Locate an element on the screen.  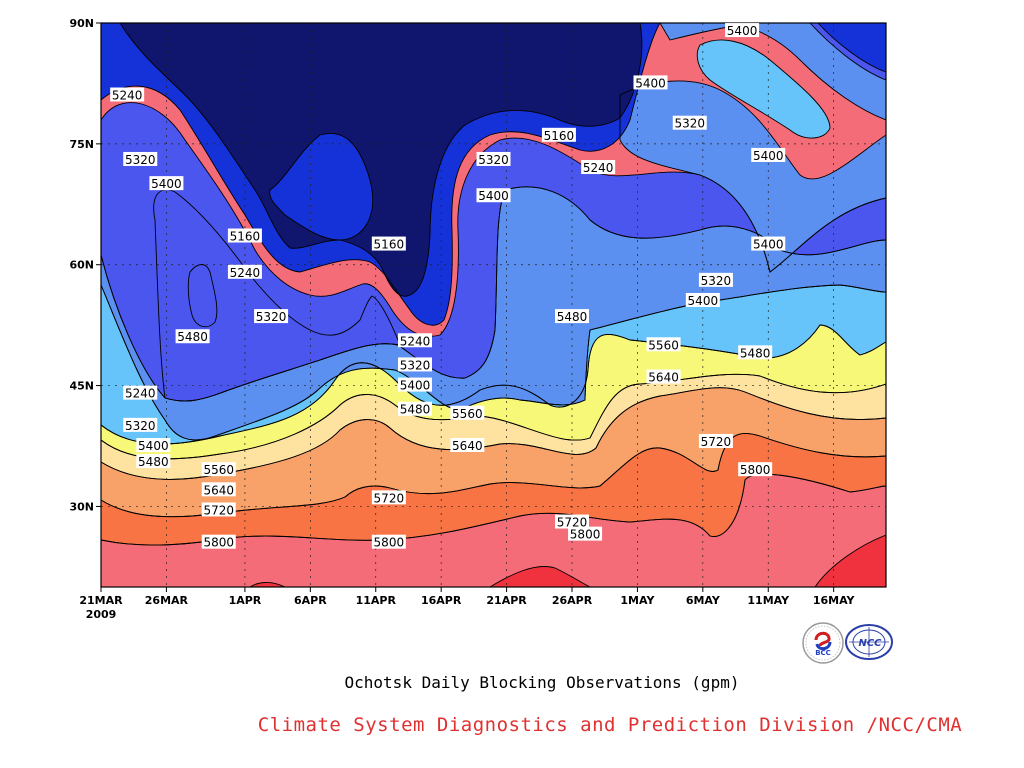
contour-label: 5560 is located at coordinates (663, 344).